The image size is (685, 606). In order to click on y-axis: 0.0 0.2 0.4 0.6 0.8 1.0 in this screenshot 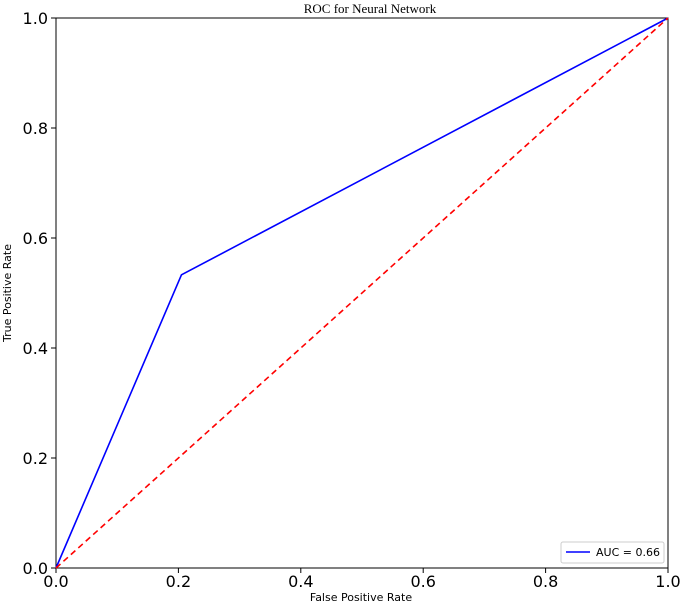, I will do `click(39, 293)`.